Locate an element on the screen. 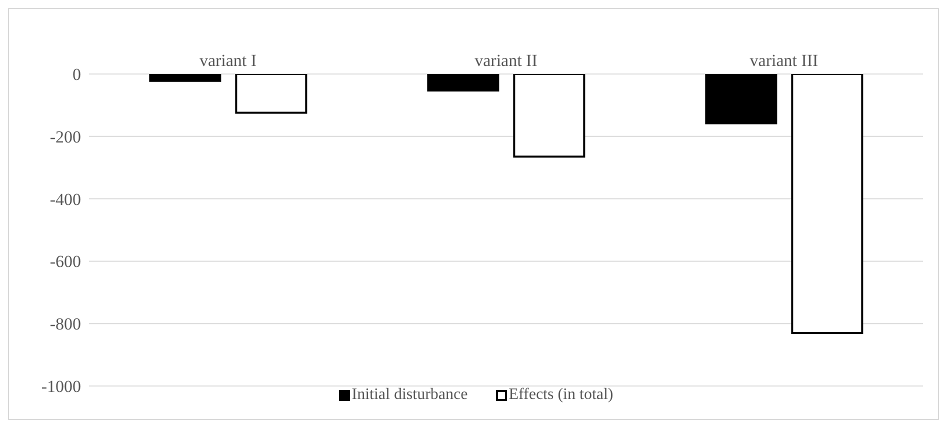 Image resolution: width=947 pixels, height=428 pixels. x-tick-label: variant I is located at coordinates (228, 60).